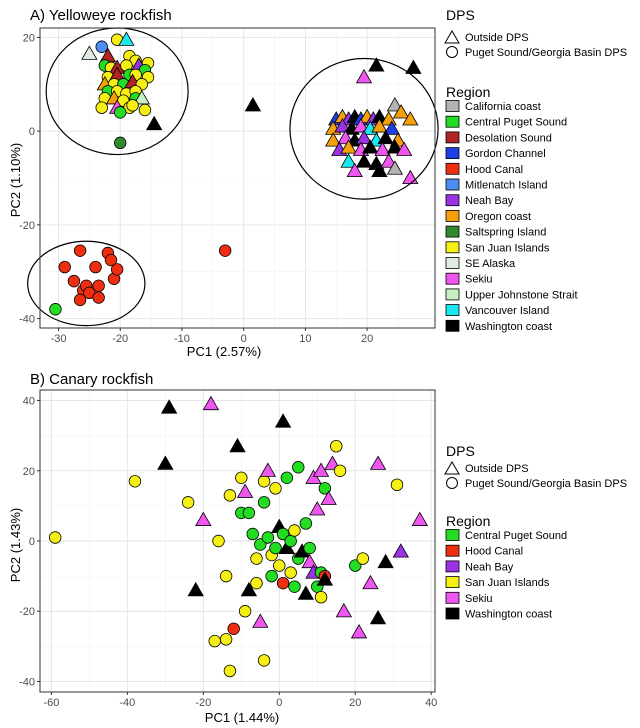 This screenshot has height=728, width=640. What do you see at coordinates (507, 248) in the screenshot?
I see `legend-a-label-san-juan-islands: San Juan Islands` at bounding box center [507, 248].